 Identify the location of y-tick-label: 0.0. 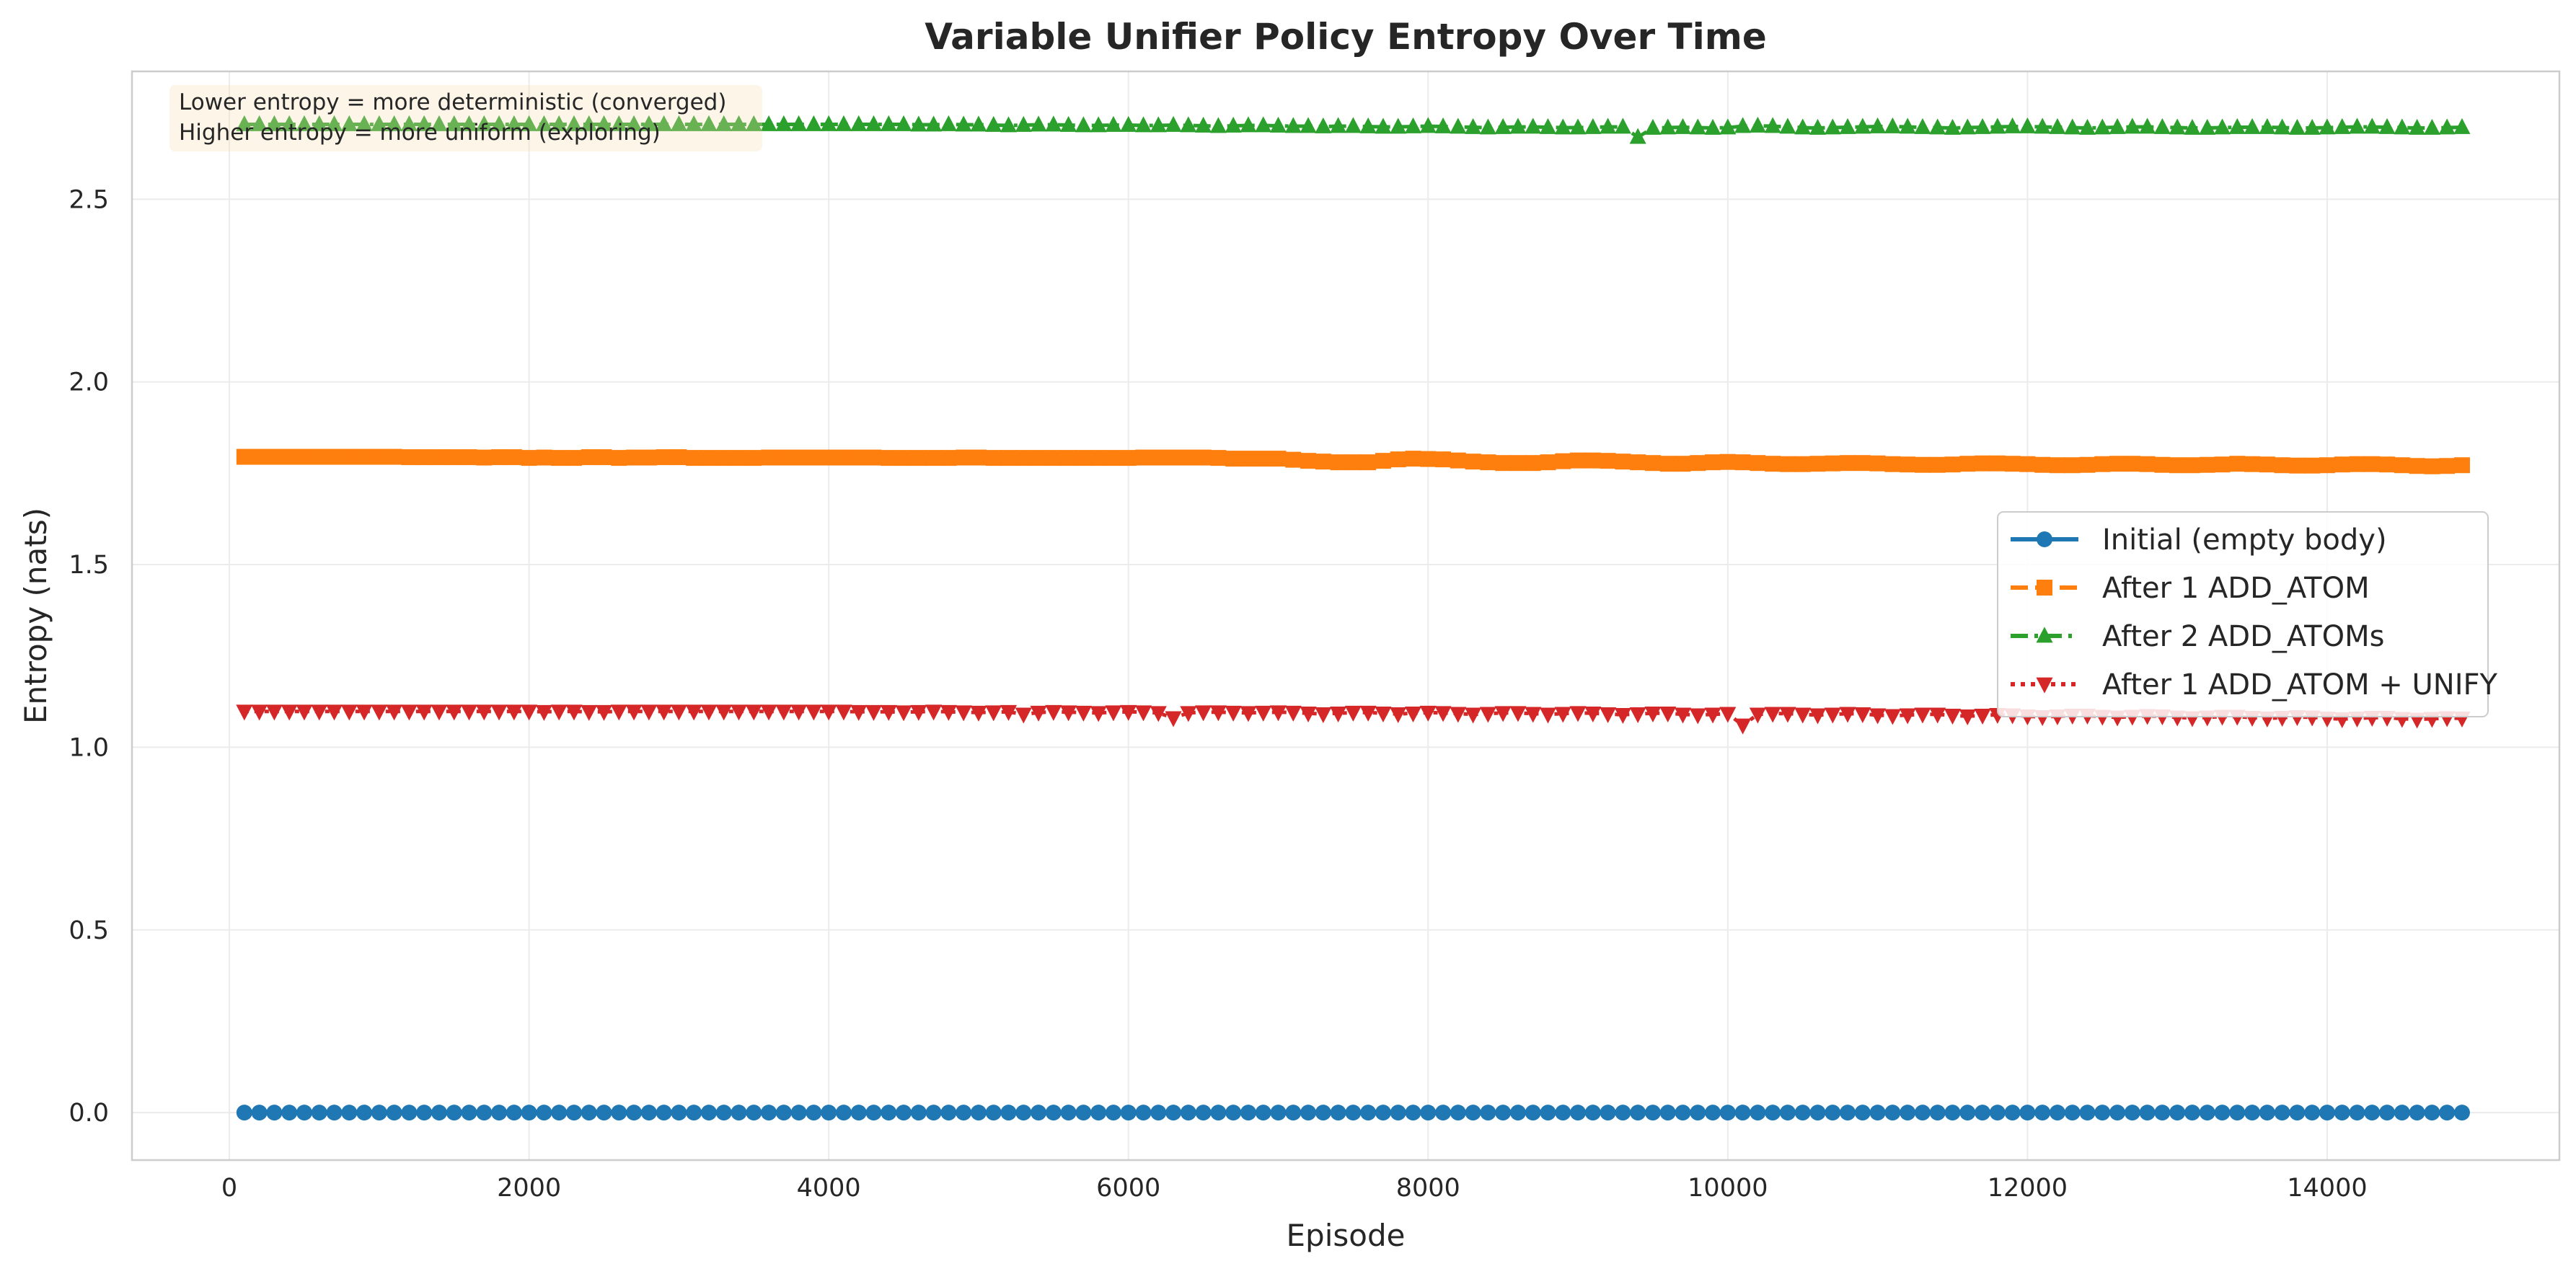
(89, 1113).